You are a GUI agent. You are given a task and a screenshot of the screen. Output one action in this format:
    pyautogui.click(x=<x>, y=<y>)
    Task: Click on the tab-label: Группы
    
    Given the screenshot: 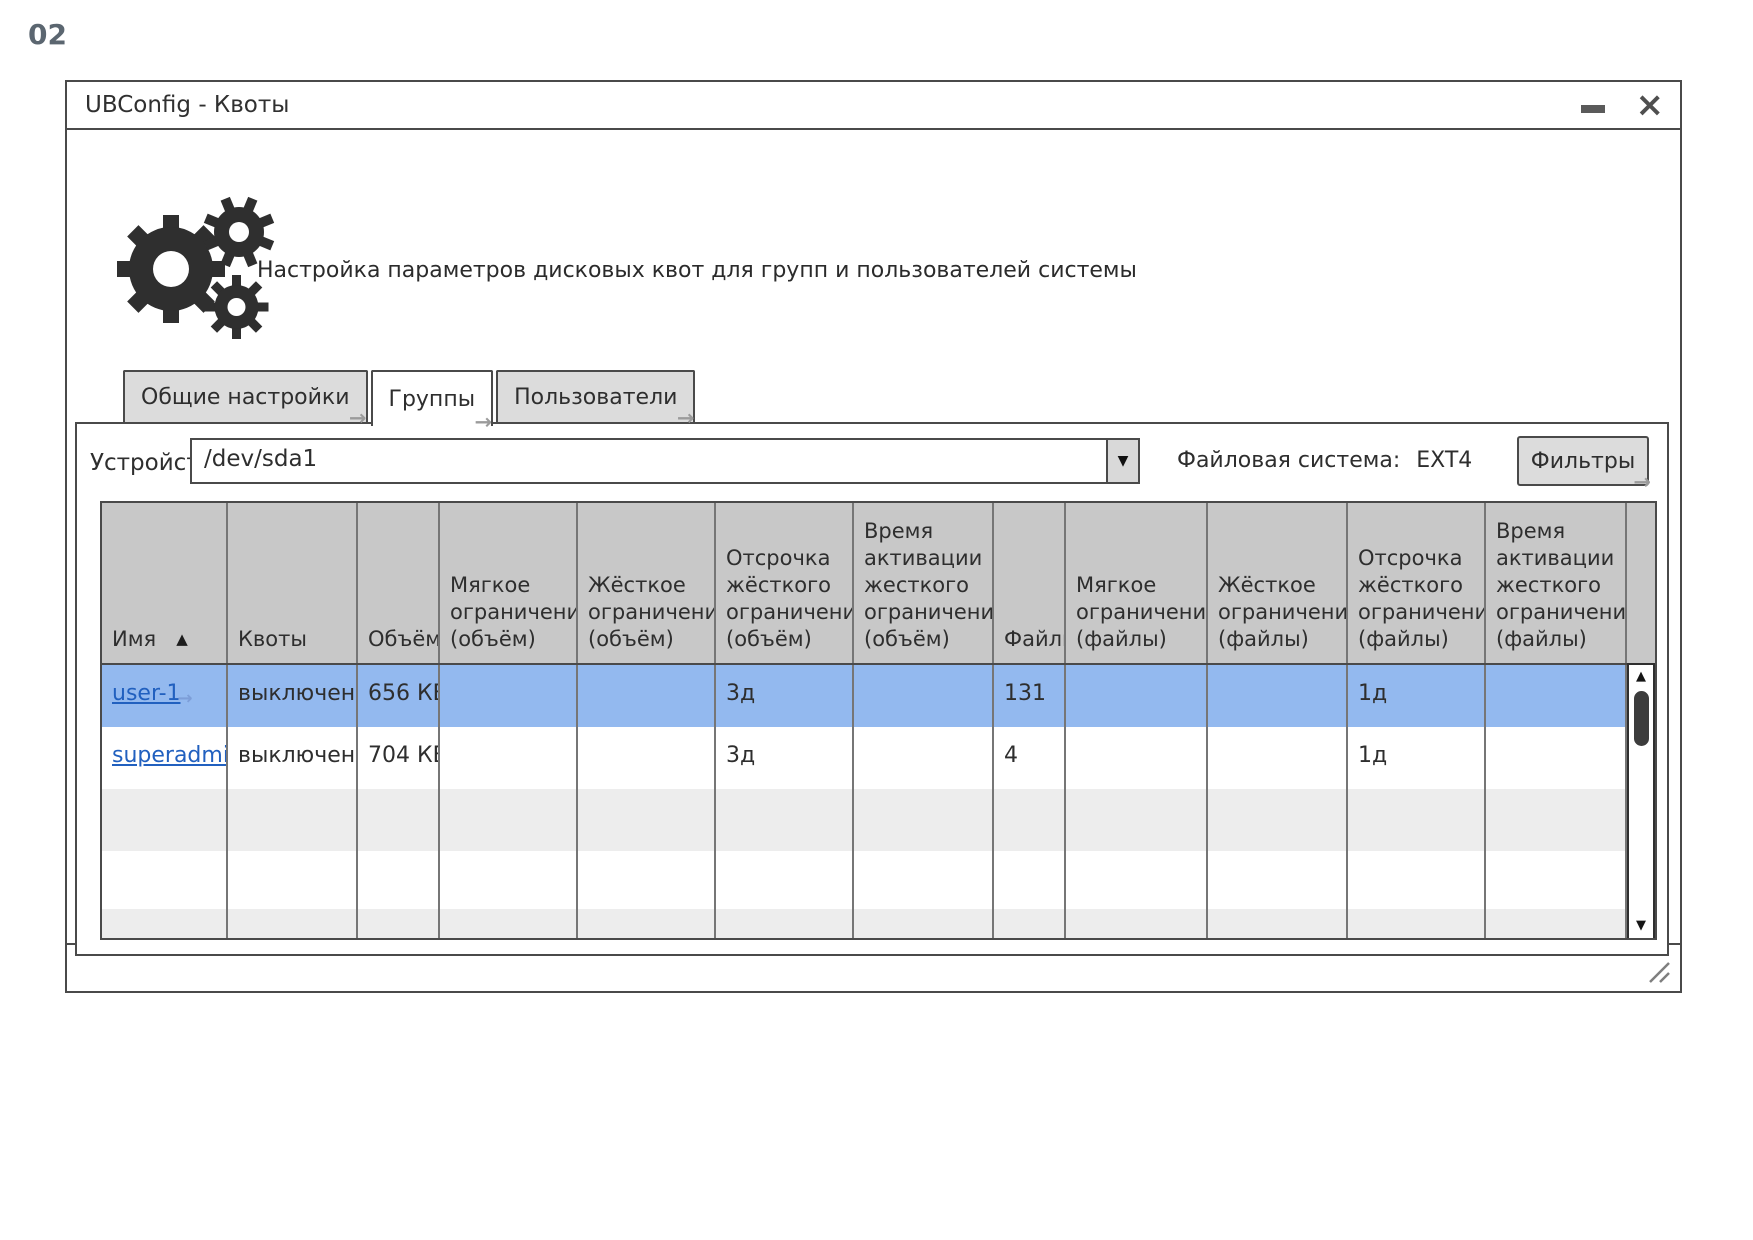 What is the action you would take?
    pyautogui.click(x=432, y=399)
    